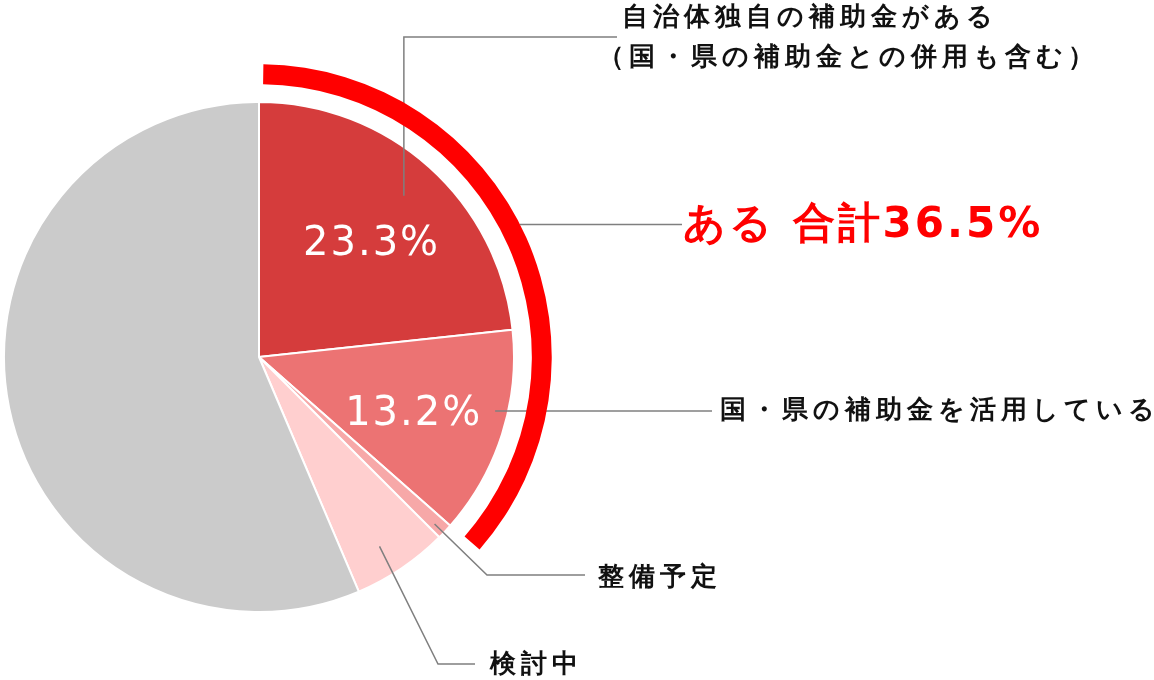  I want to click on text: ある 合計36.5%, so click(863, 223).